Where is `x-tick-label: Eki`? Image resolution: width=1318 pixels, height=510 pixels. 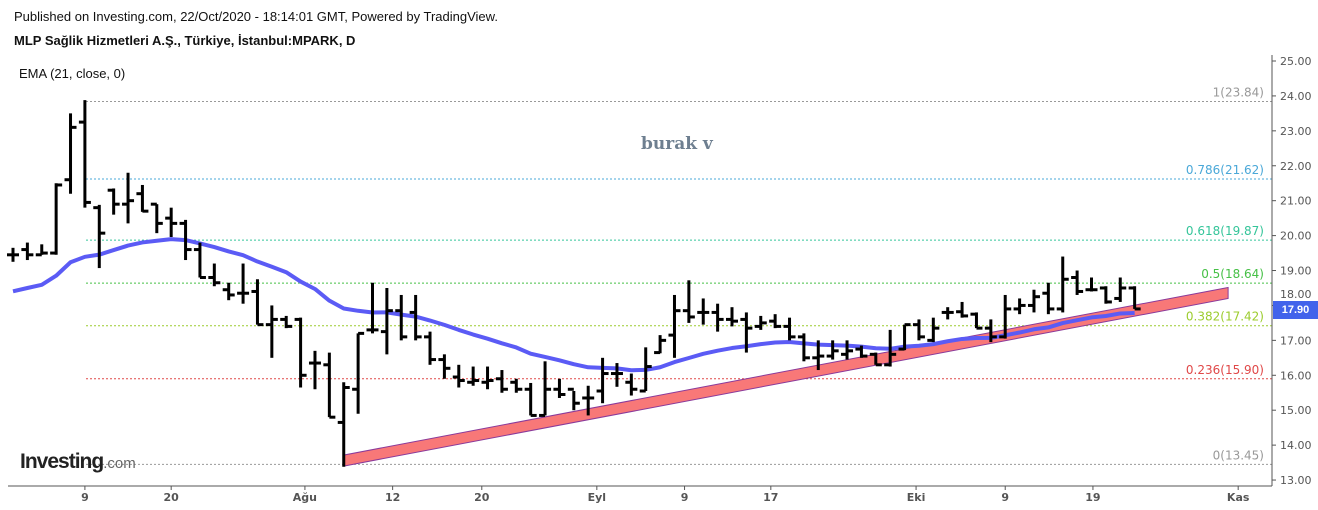 x-tick-label: Eki is located at coordinates (916, 497).